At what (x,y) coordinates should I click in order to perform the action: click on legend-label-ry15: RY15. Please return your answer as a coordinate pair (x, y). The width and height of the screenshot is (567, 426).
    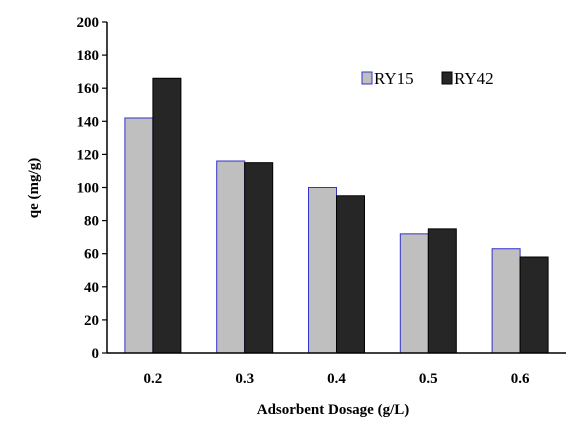
    Looking at the image, I should click on (394, 78).